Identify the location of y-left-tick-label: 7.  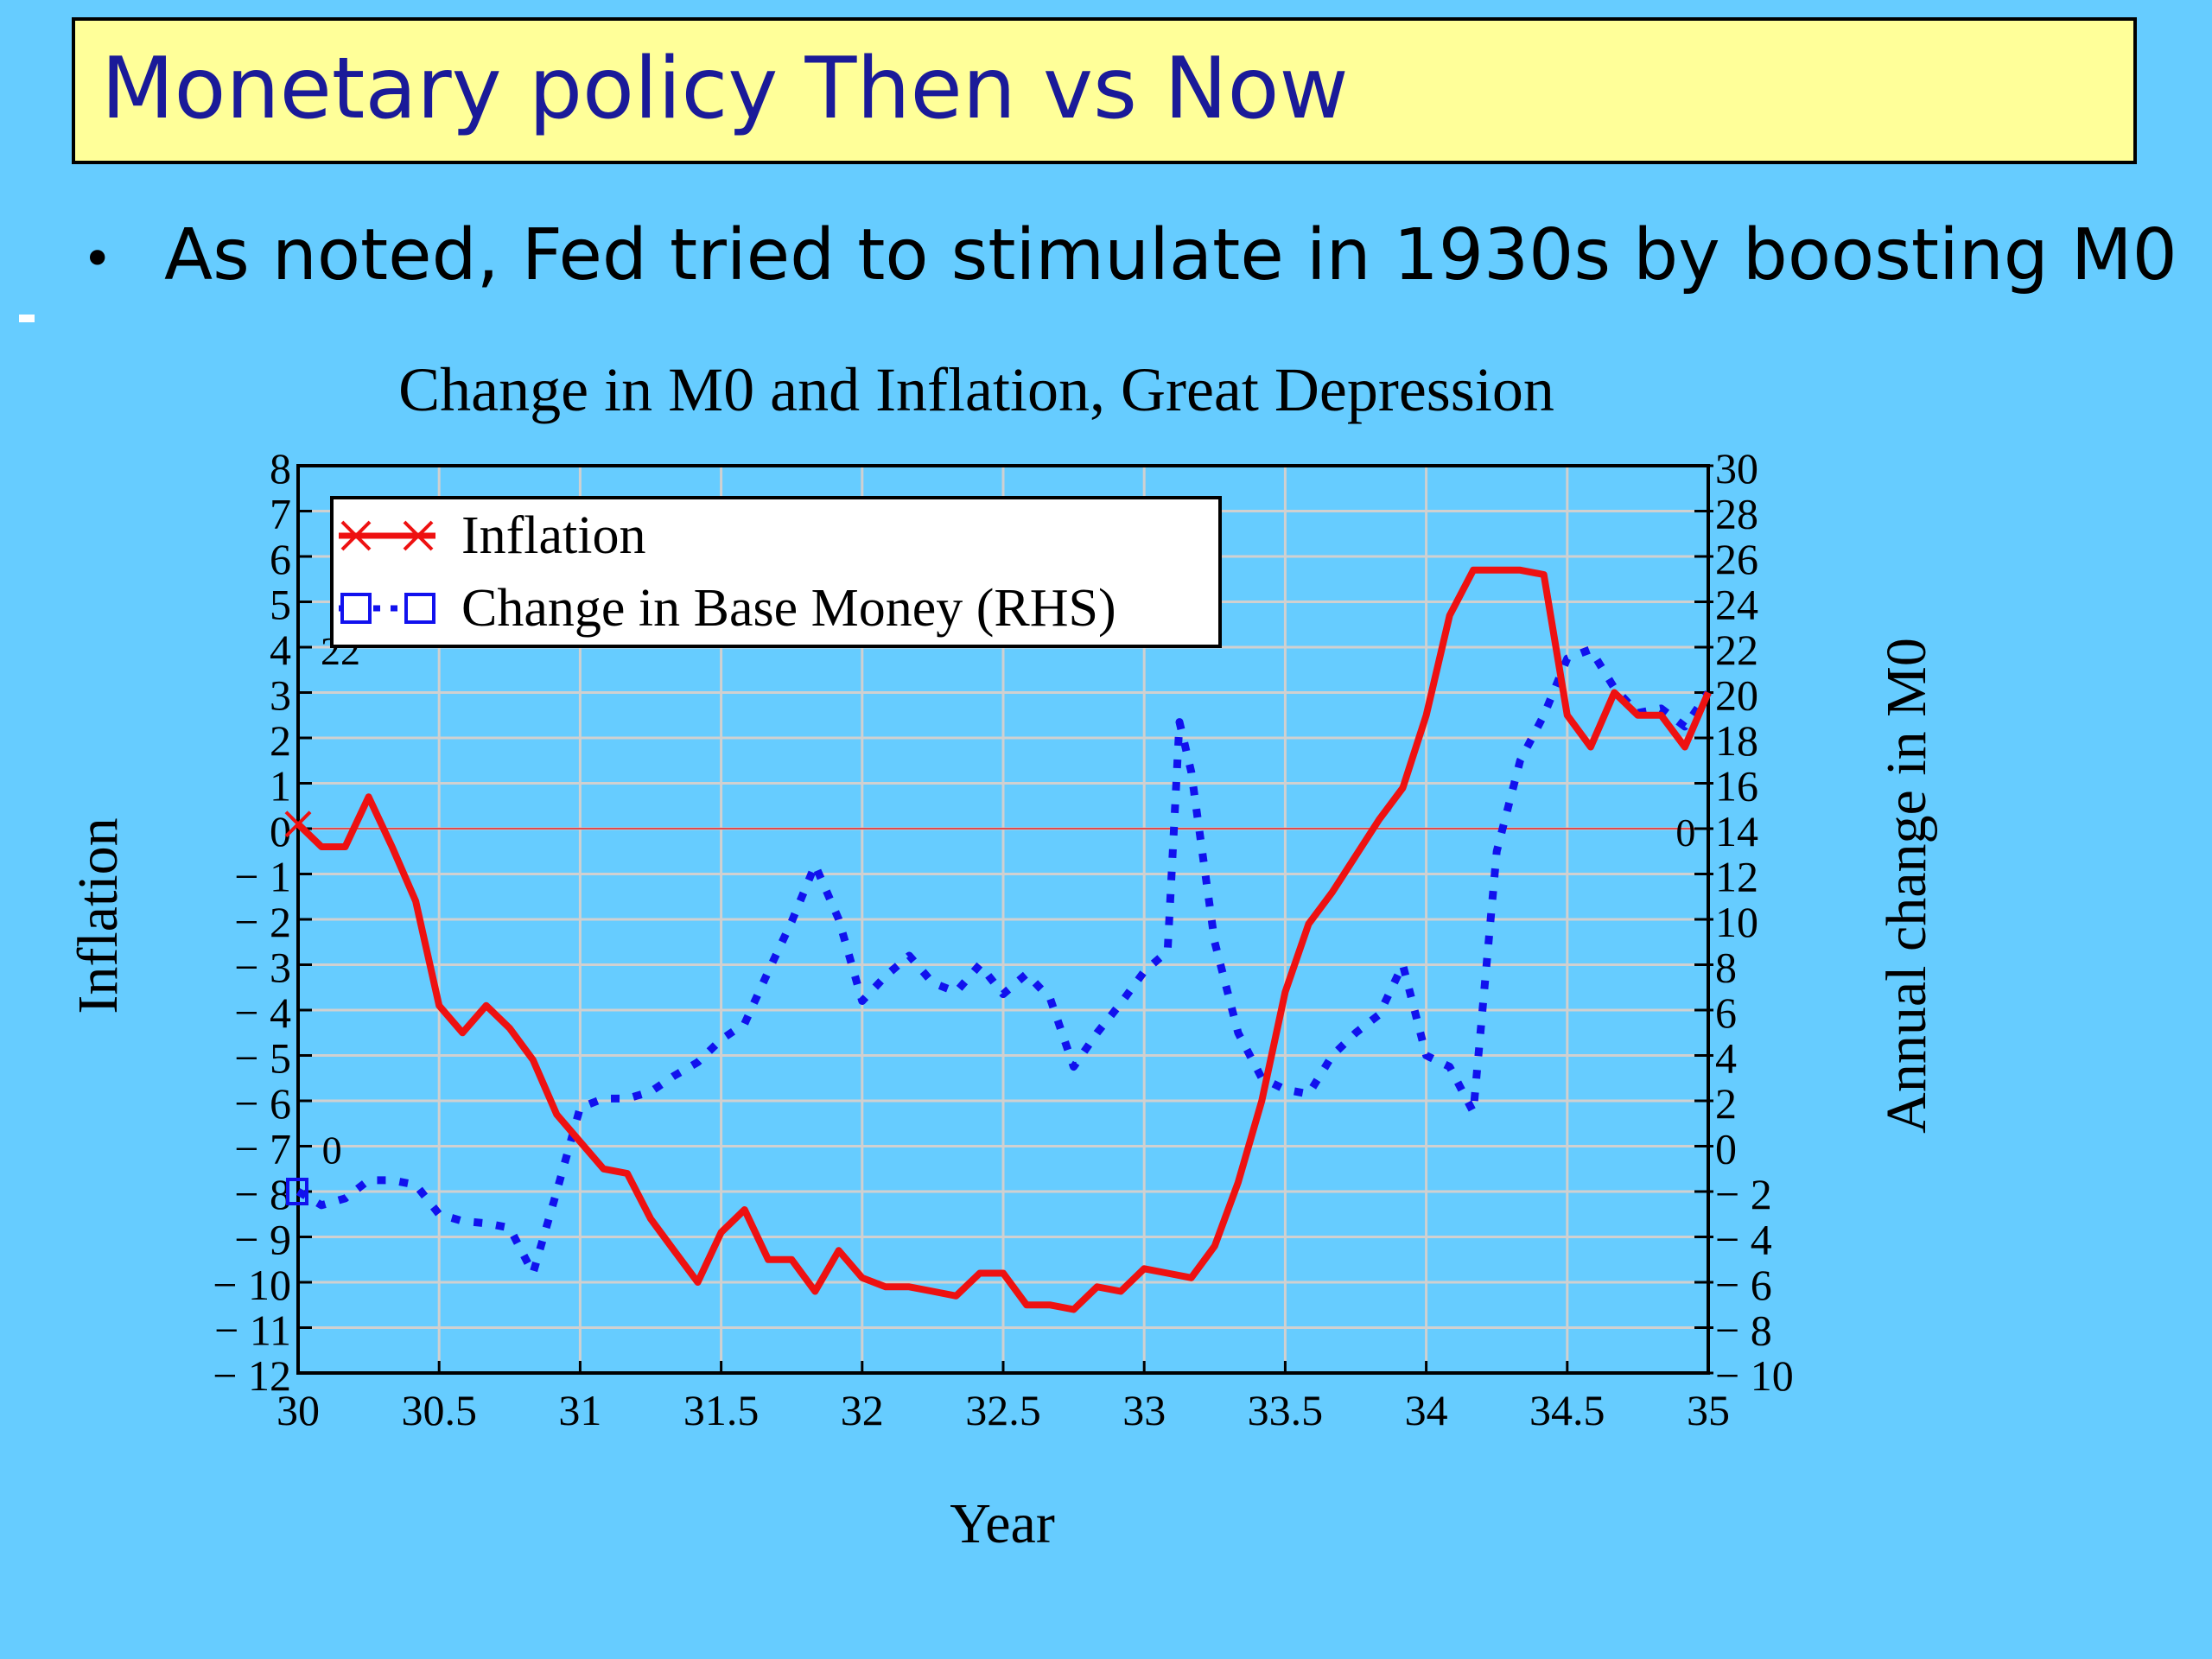
(280, 514).